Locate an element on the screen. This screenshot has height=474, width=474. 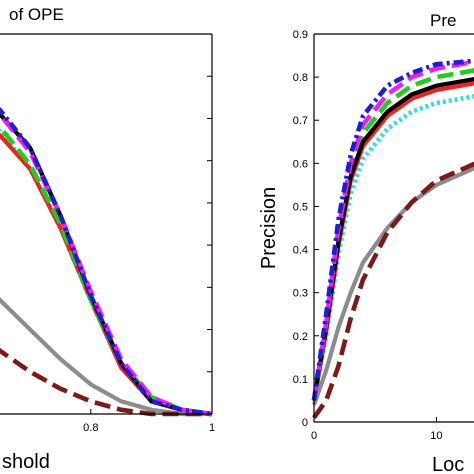
right-chart-title: Pre is located at coordinates (443, 20).